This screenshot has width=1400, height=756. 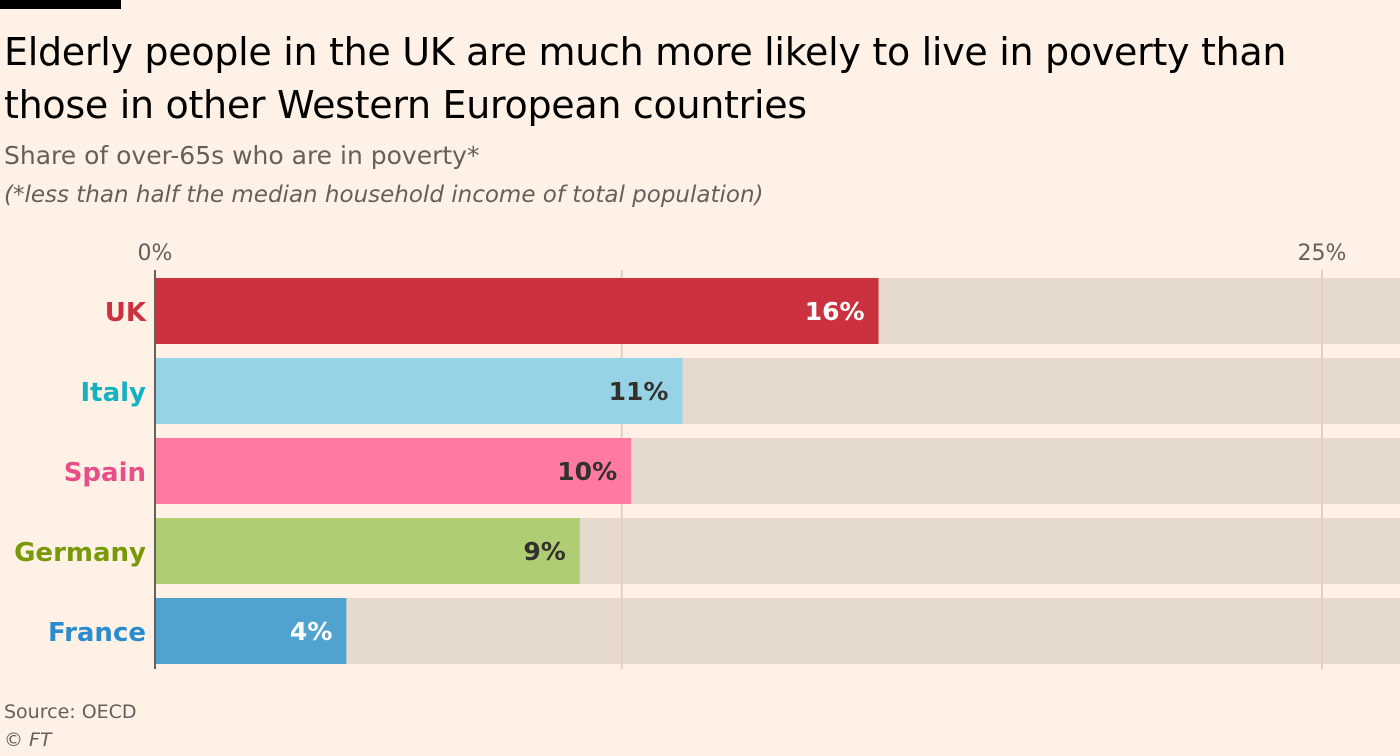 What do you see at coordinates (80, 553) in the screenshot?
I see `category-label: Germany` at bounding box center [80, 553].